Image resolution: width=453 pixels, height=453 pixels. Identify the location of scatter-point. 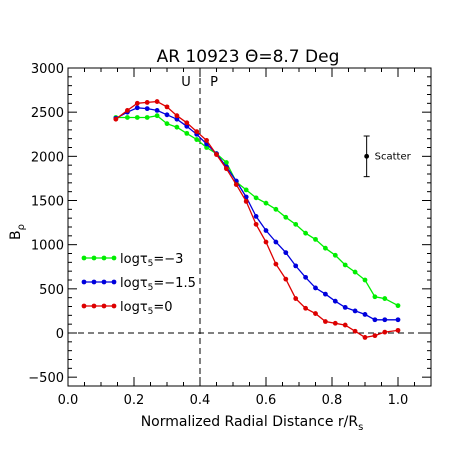
(367, 156).